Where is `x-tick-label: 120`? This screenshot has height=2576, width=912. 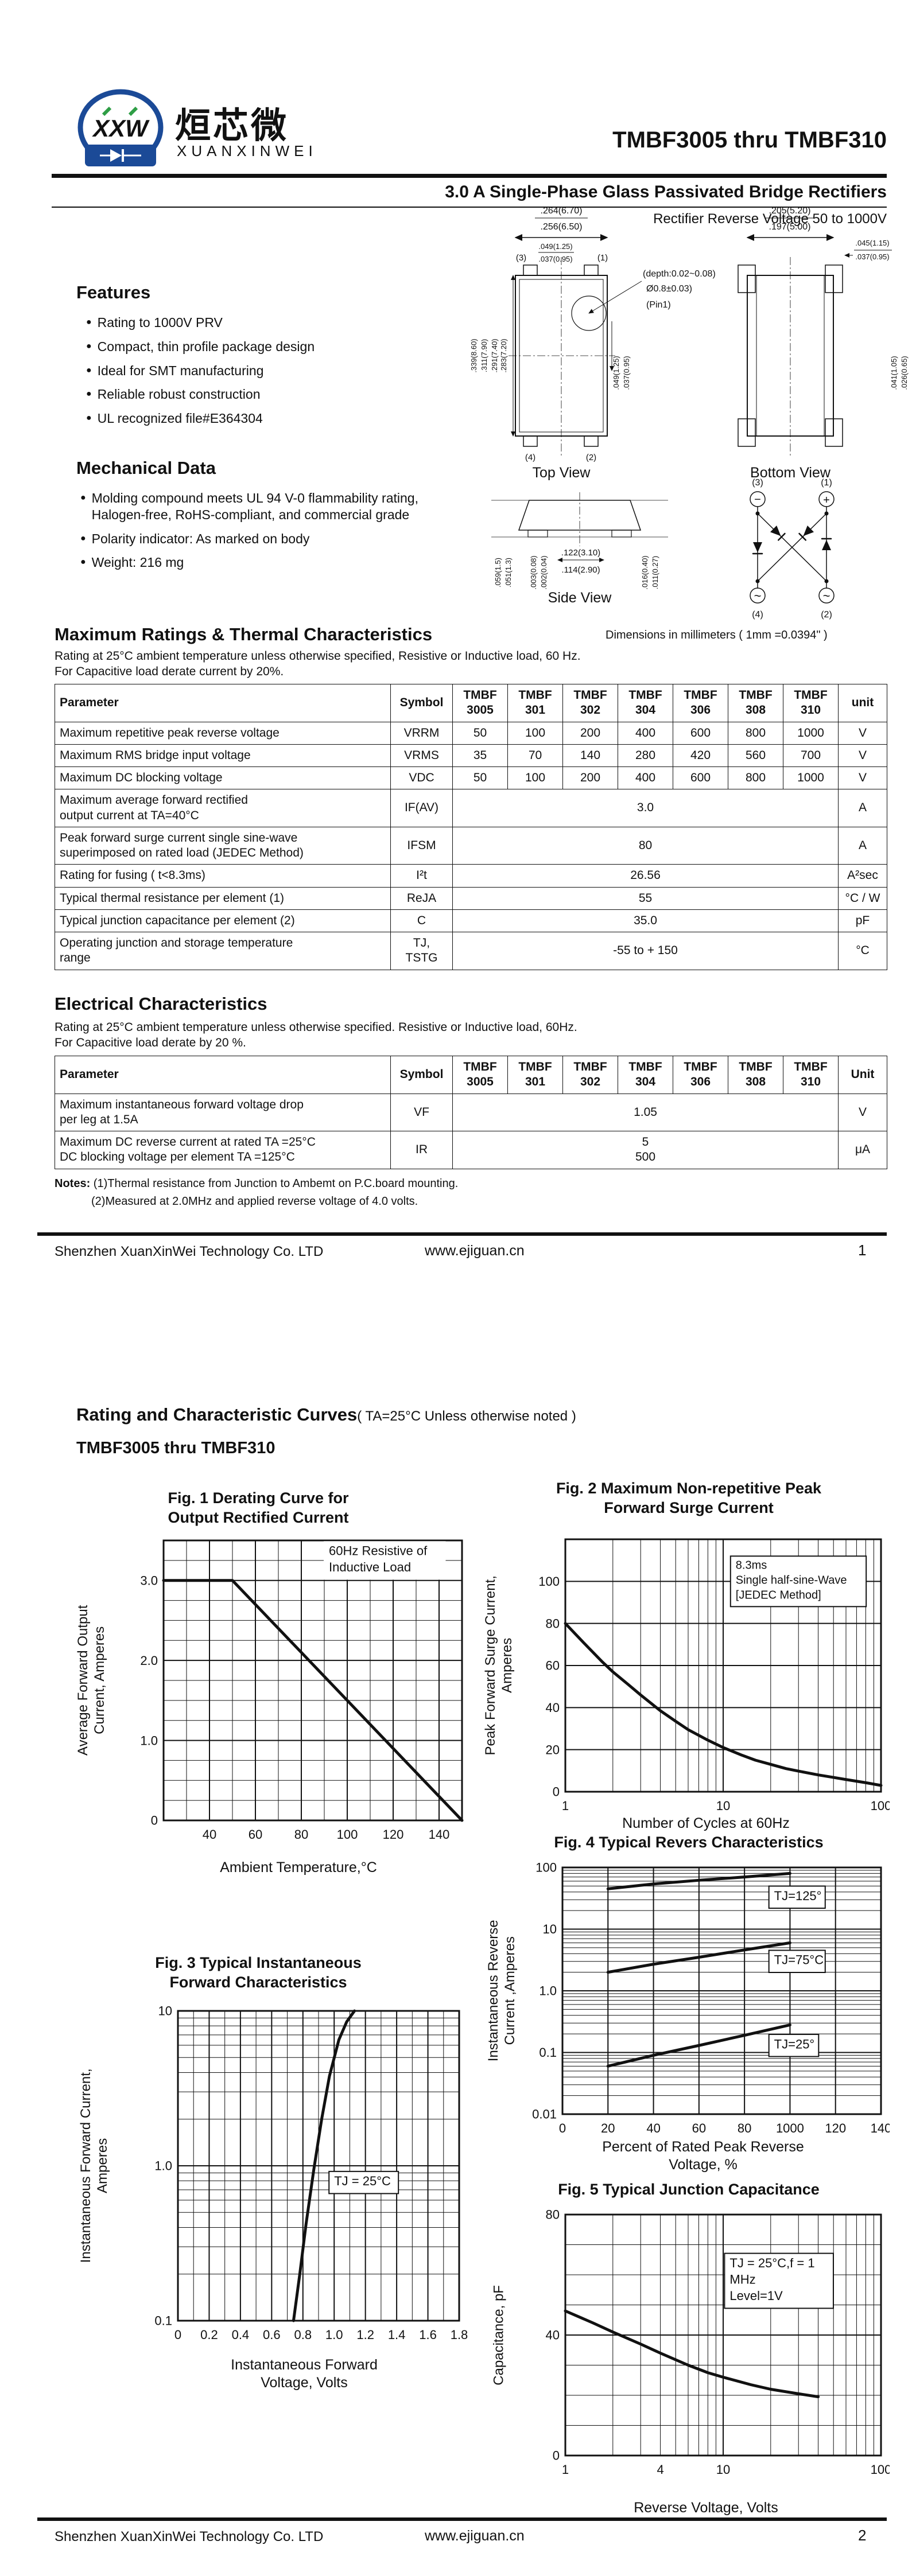 x-tick-label: 120 is located at coordinates (836, 2128).